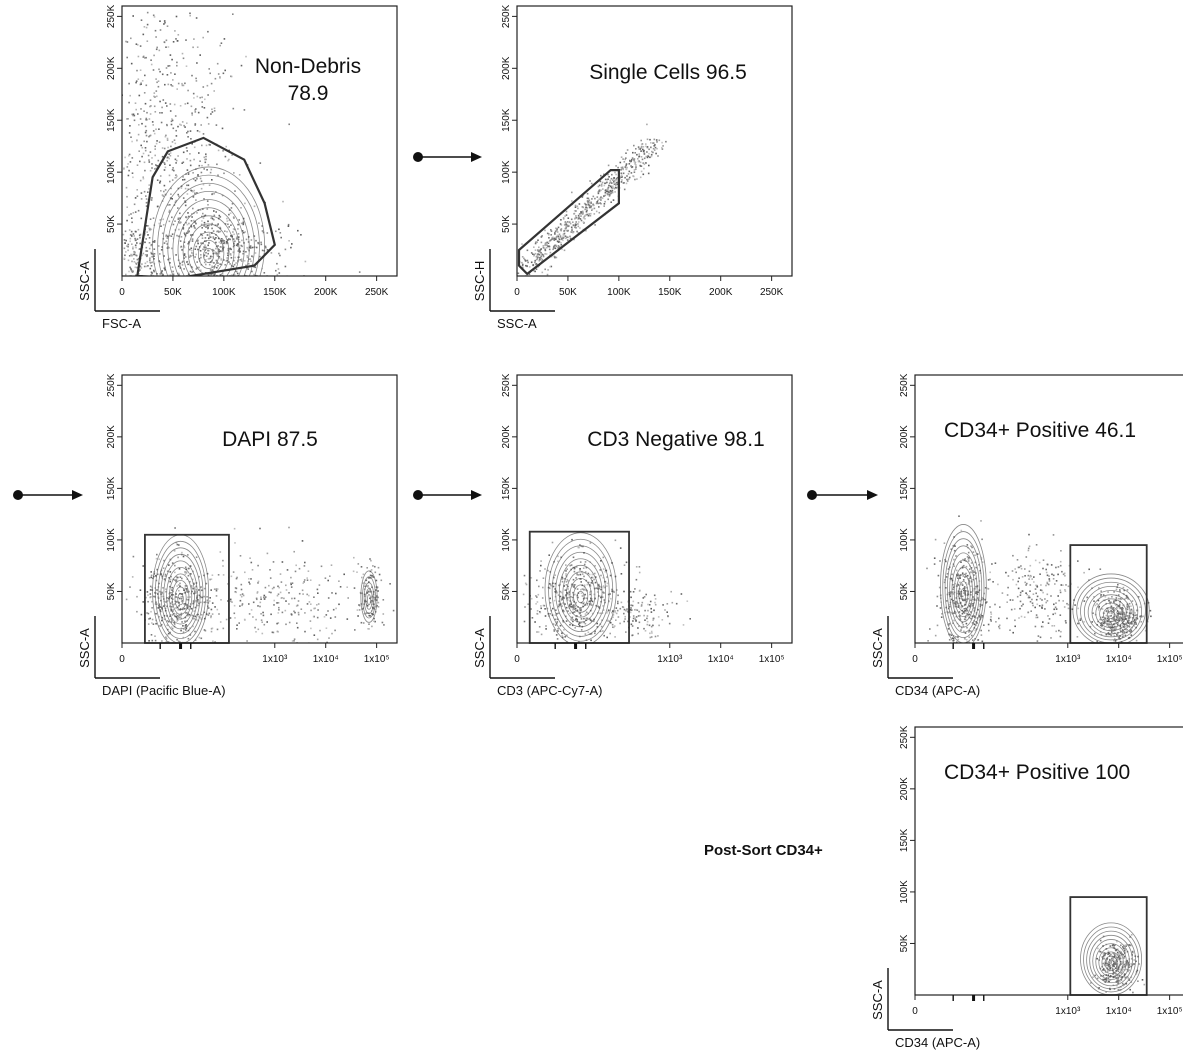 This screenshot has height=1051, width=1183. I want to click on y-tick-label: 200K, so click(904, 437).